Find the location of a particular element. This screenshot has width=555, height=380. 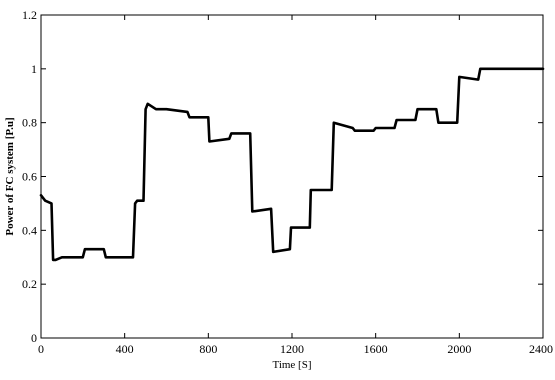

y-tick-label: 1.2 is located at coordinates (29, 15).